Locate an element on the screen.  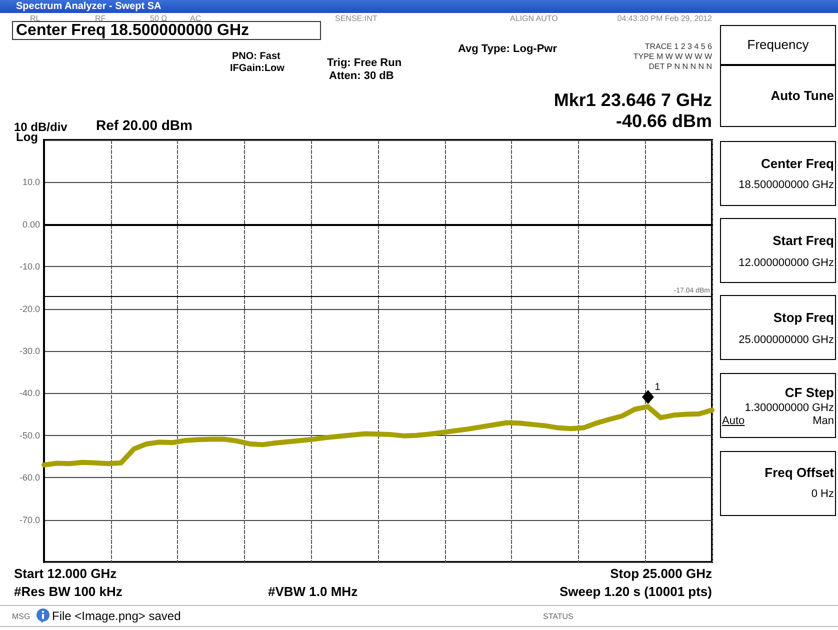
text: AC is located at coordinates (196, 18).